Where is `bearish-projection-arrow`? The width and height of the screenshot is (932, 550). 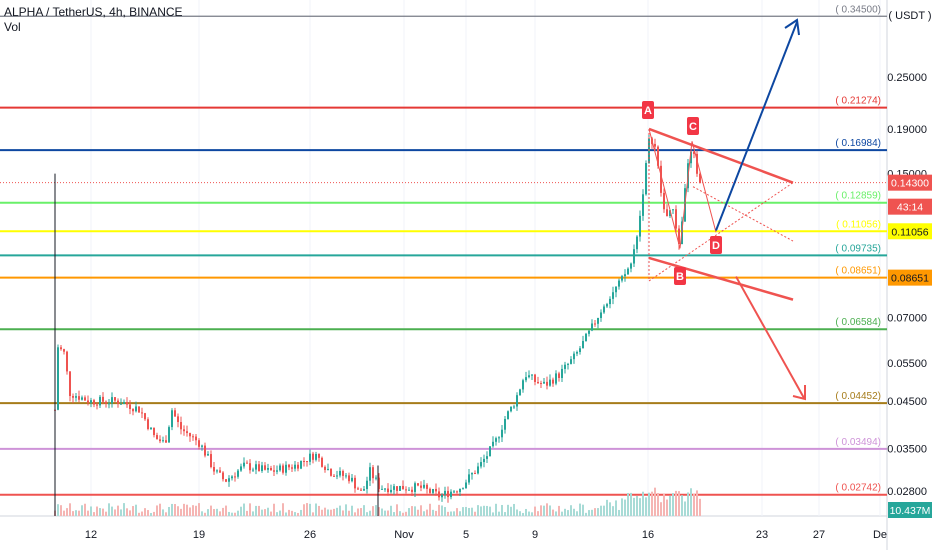 bearish-projection-arrow is located at coordinates (770, 337).